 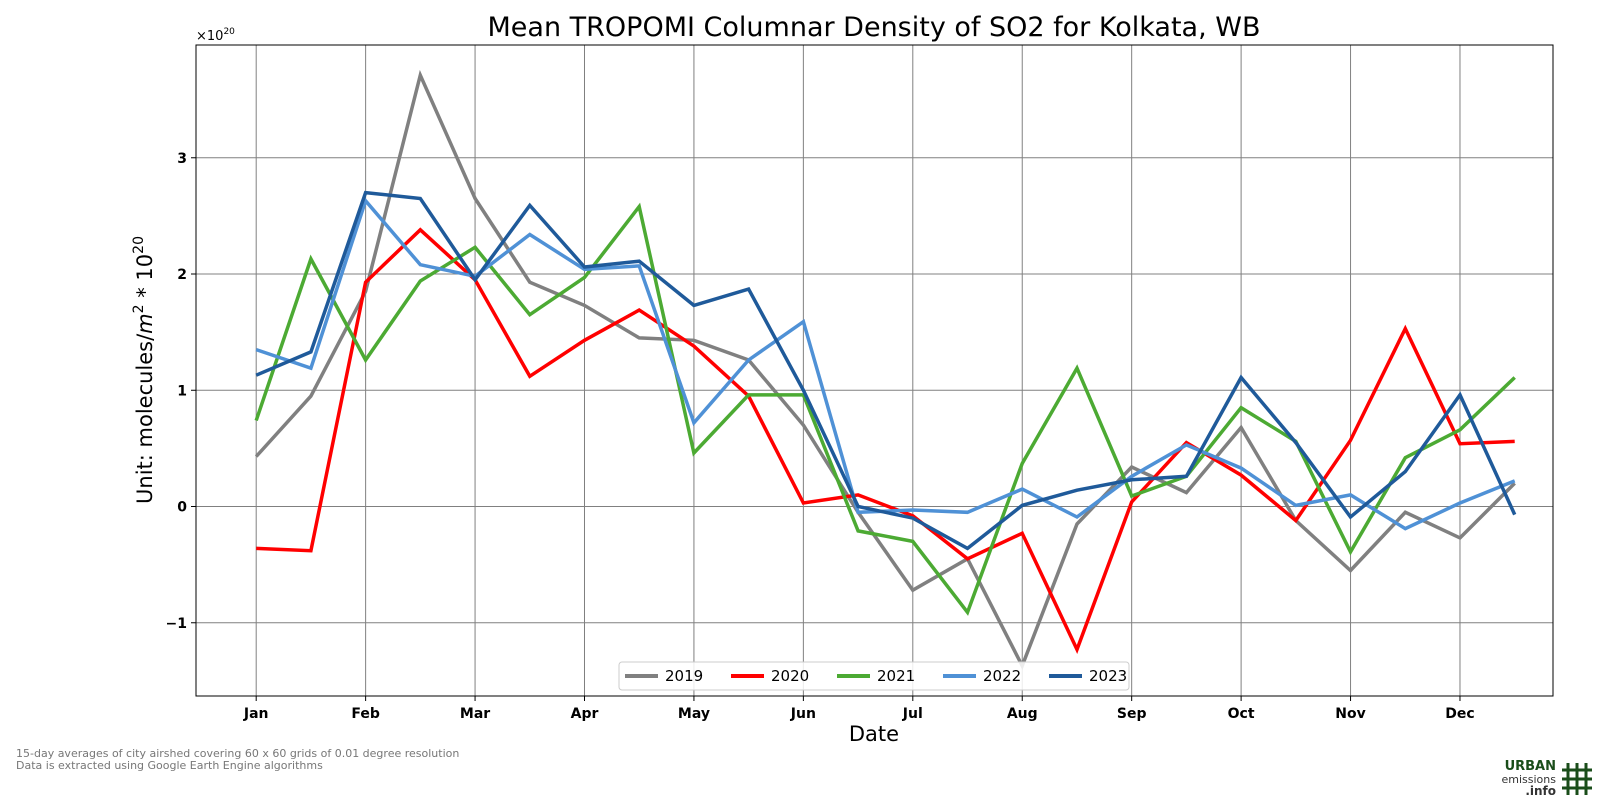 What do you see at coordinates (803, 714) in the screenshot?
I see `x-tick-label: Jun` at bounding box center [803, 714].